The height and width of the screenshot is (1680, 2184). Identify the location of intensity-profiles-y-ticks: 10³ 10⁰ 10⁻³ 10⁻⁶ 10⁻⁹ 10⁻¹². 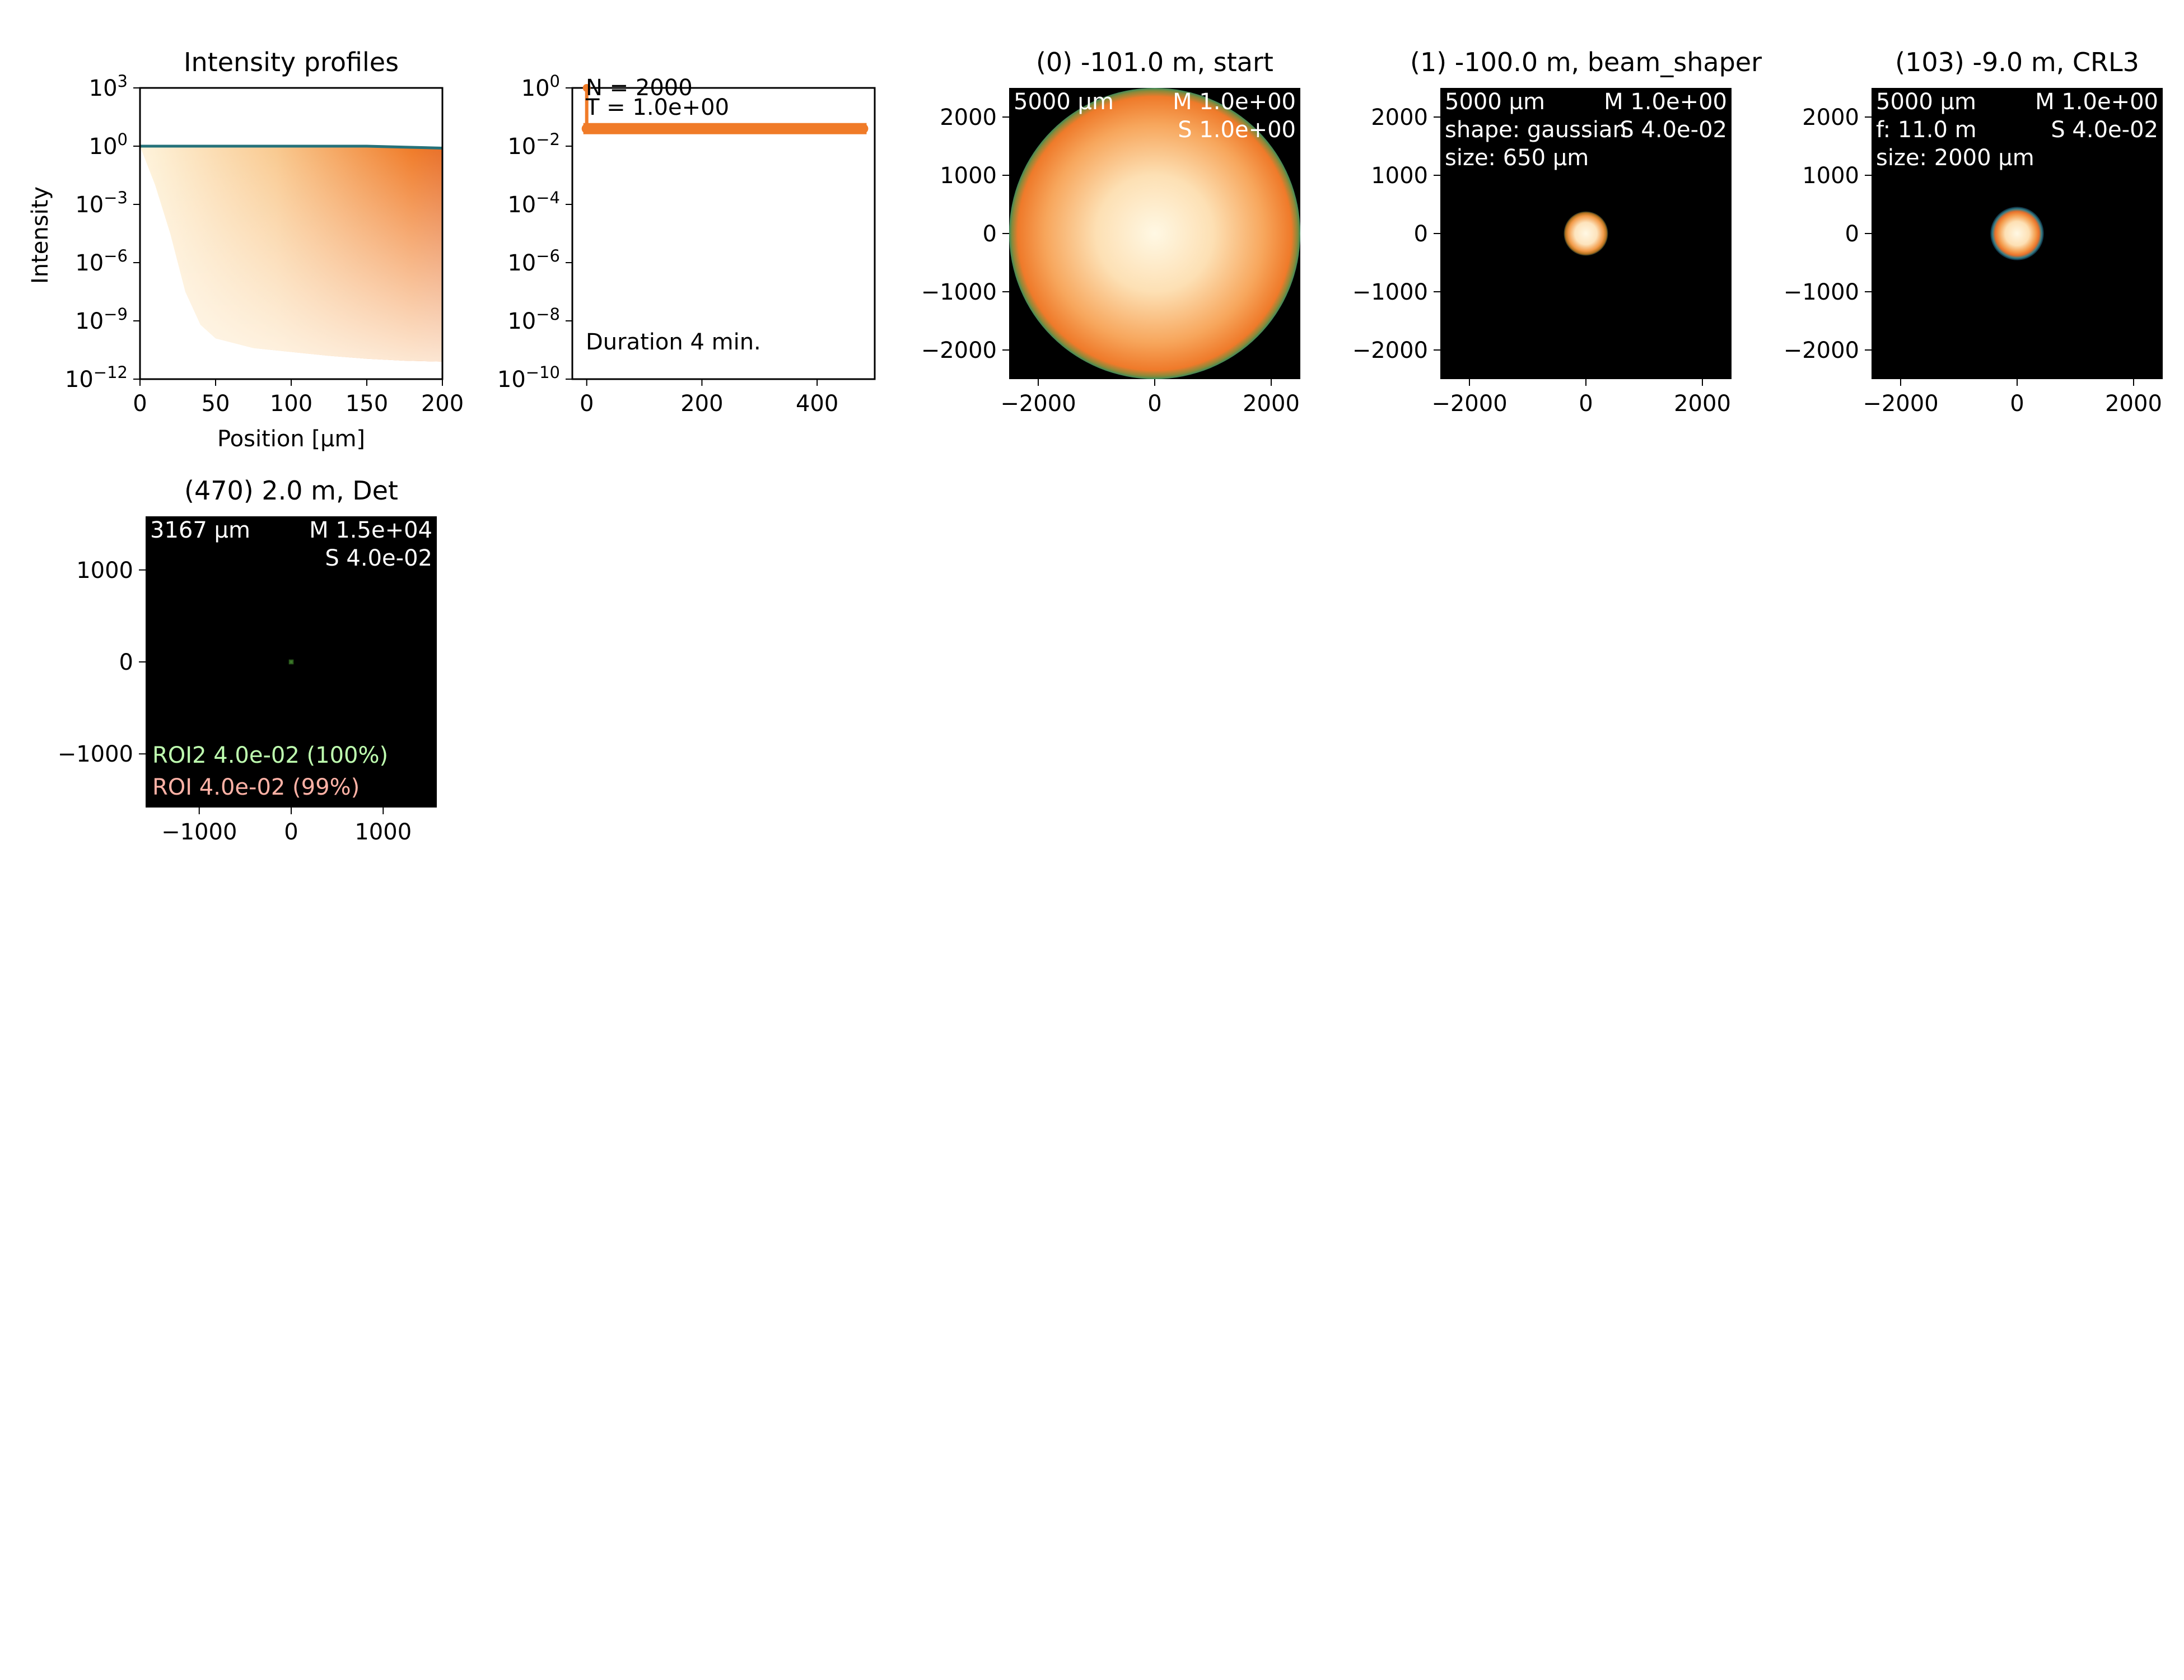
(103, 233).